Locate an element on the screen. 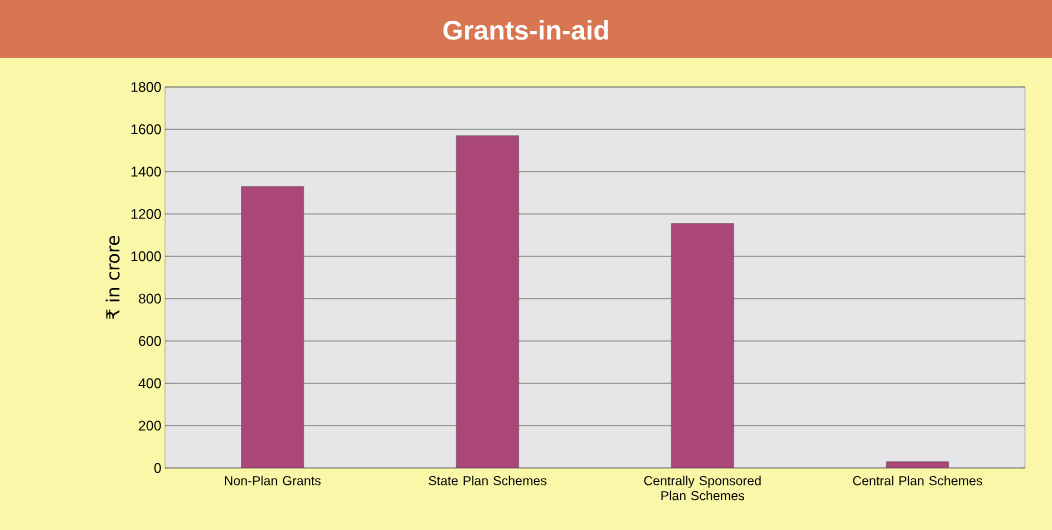 This screenshot has height=530, width=1052. y-tick-label: 0 is located at coordinates (157, 468).